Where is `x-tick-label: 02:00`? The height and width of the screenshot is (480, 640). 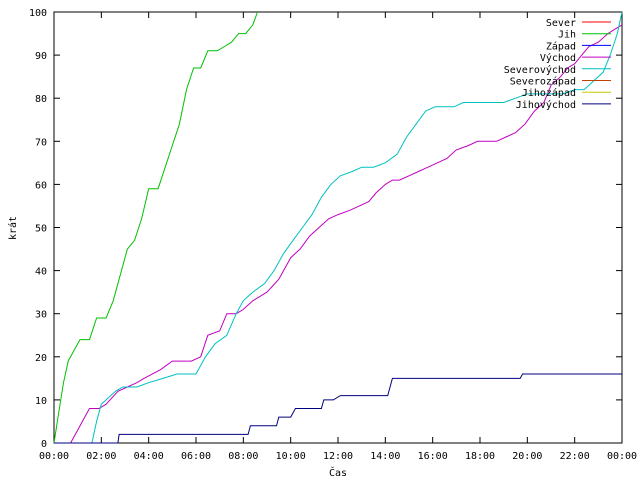
x-tick-label: 02:00 is located at coordinates (101, 456).